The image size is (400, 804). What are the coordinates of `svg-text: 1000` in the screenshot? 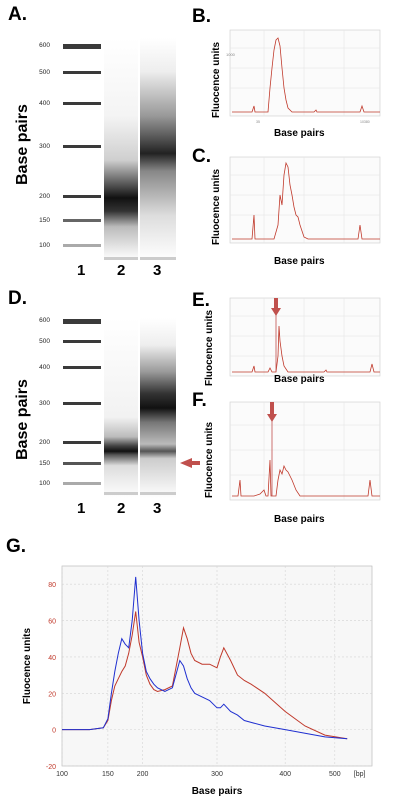 It's located at (231, 54).